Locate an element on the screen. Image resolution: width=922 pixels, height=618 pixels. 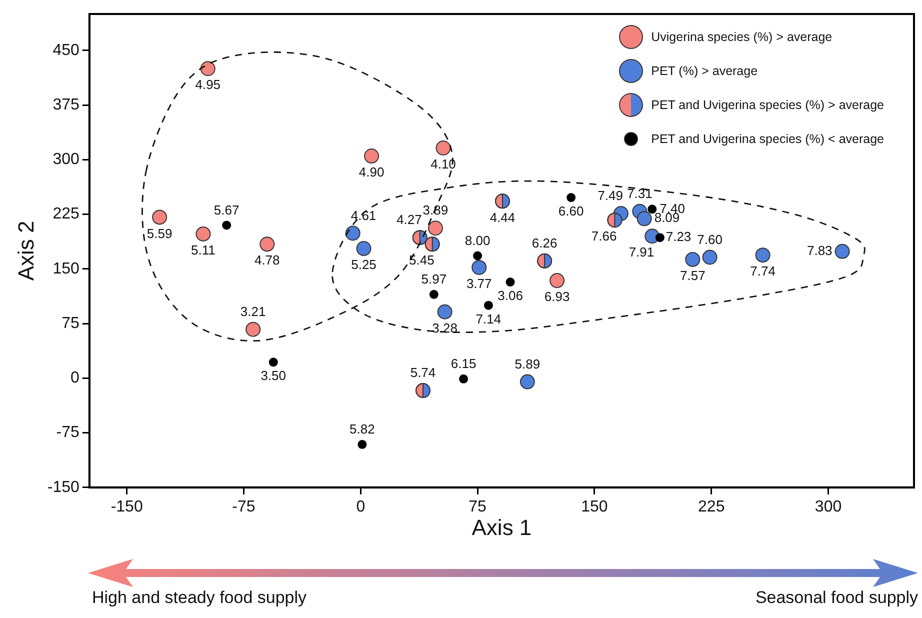
annotation: 3.77 is located at coordinates (479, 284).